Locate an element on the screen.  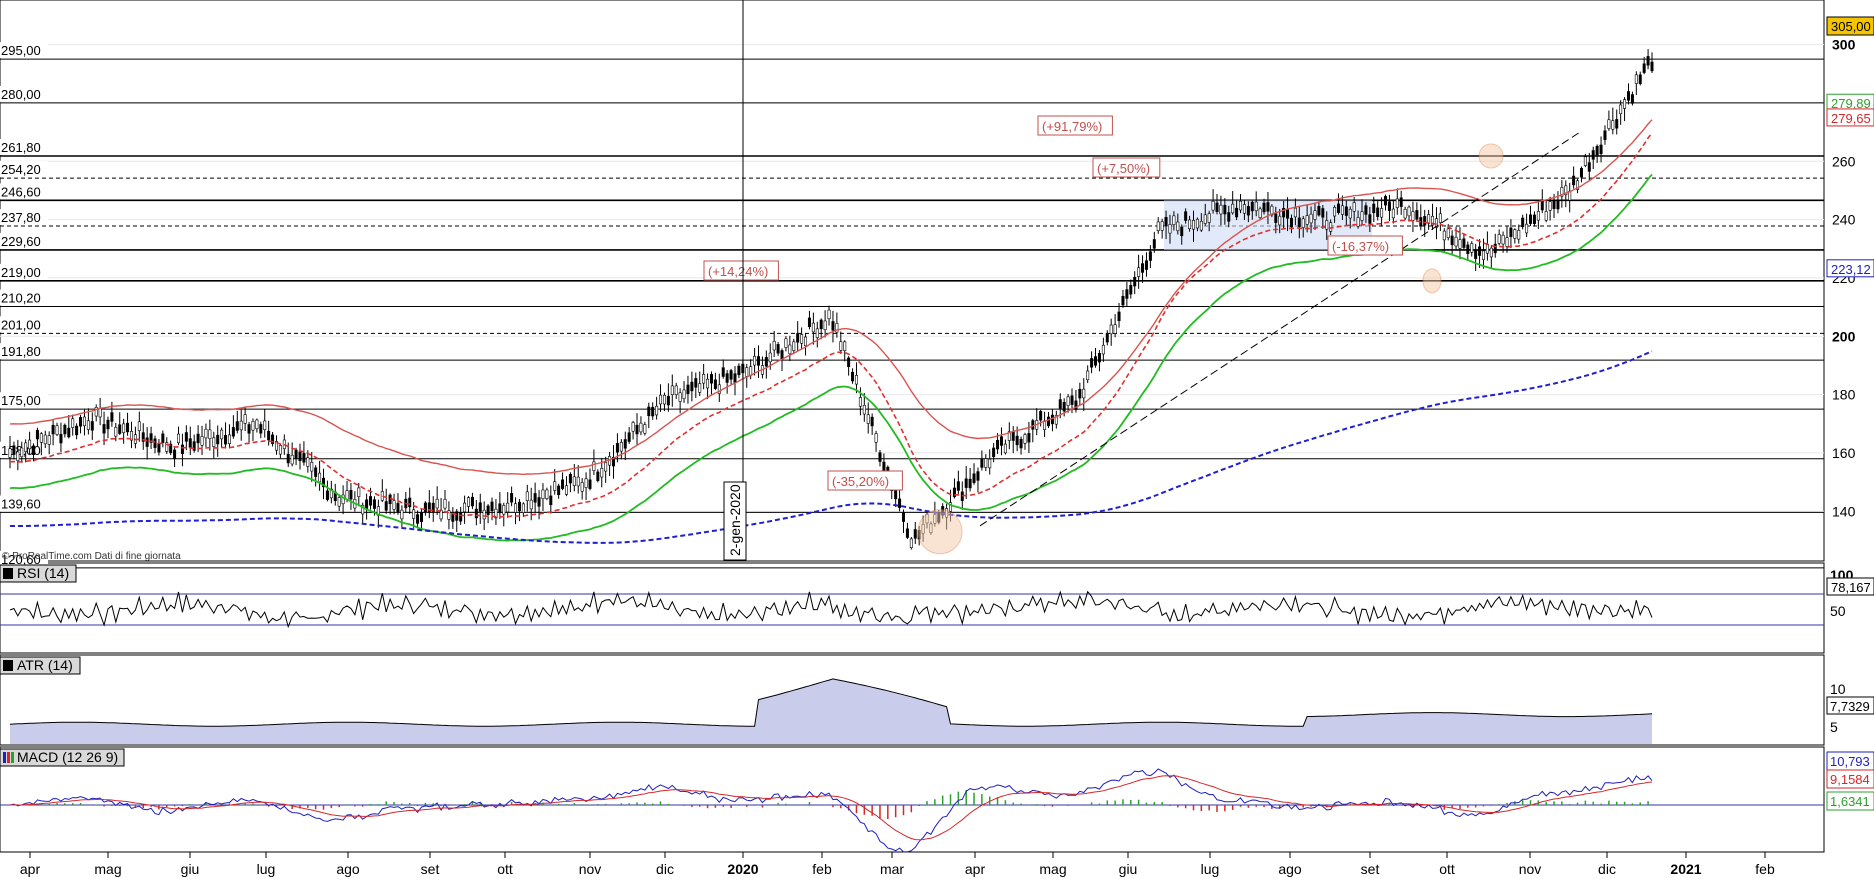
month-label: 2020 is located at coordinates (742, 869).